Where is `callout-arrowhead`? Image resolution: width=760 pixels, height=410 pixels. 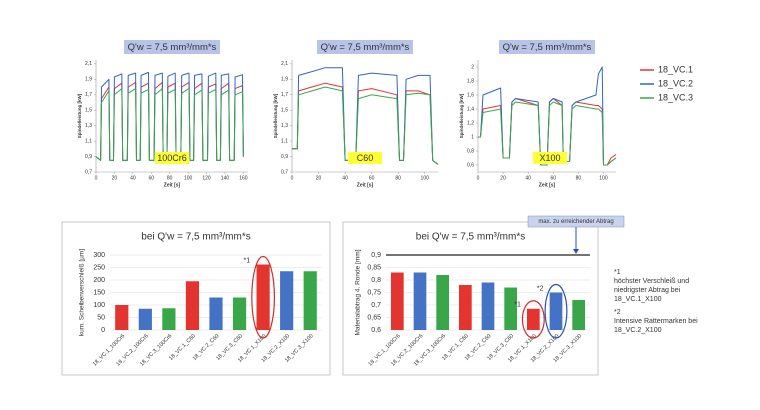 callout-arrowhead is located at coordinates (576, 251).